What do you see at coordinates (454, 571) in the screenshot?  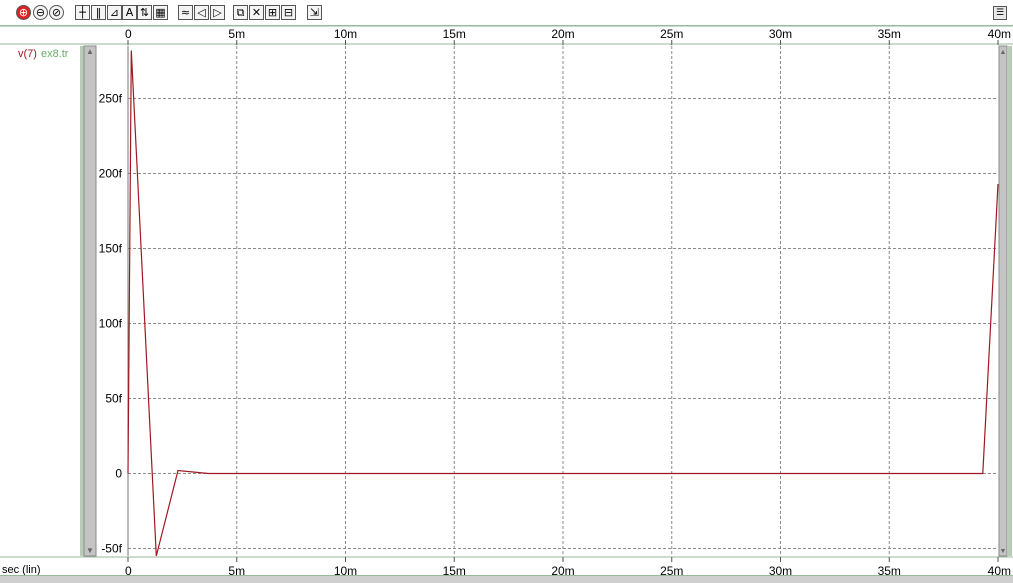 I see `x-tick-label-bottom: 15m` at bounding box center [454, 571].